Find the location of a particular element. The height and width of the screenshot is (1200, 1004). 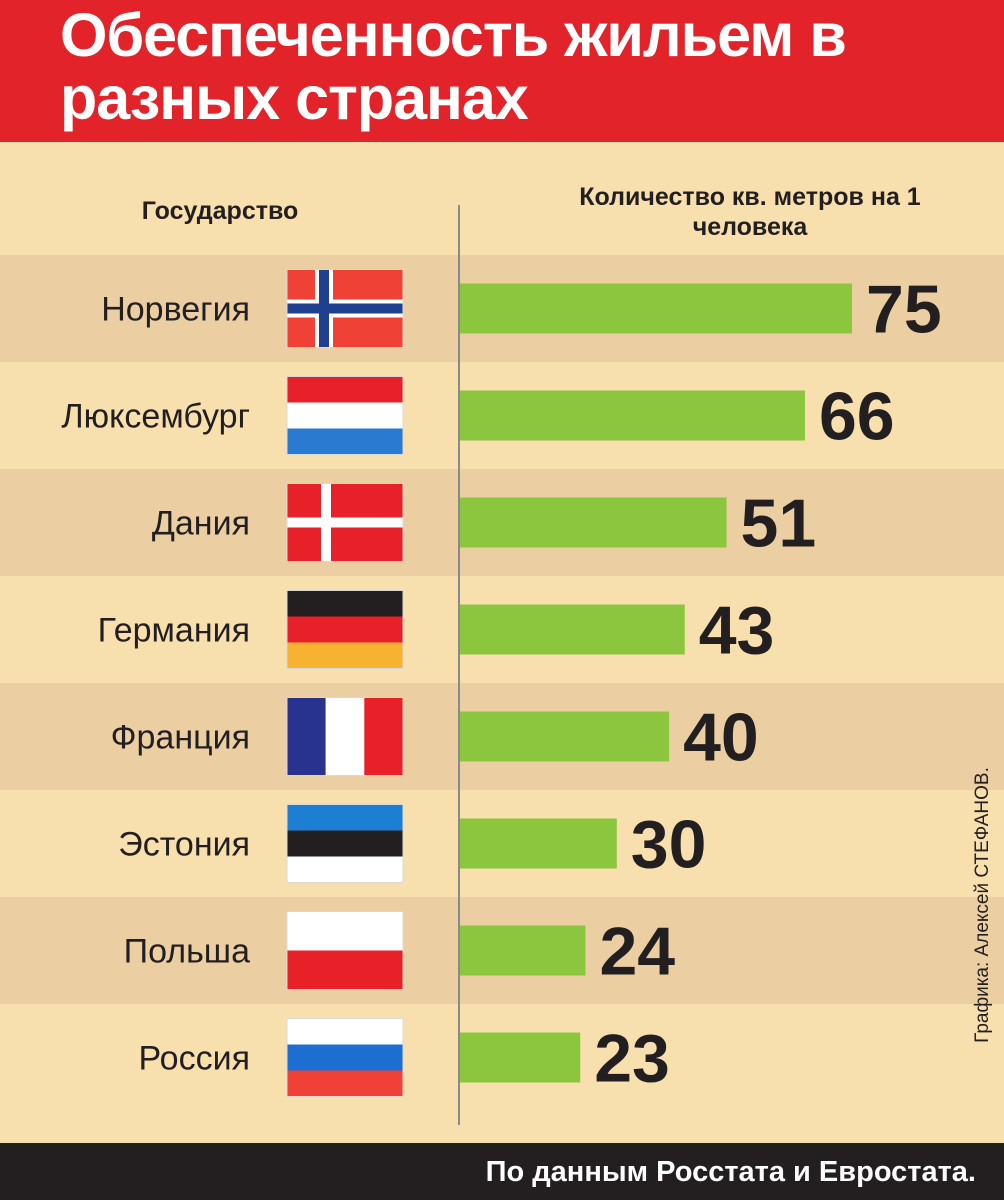

poland-flag is located at coordinates (345, 950).